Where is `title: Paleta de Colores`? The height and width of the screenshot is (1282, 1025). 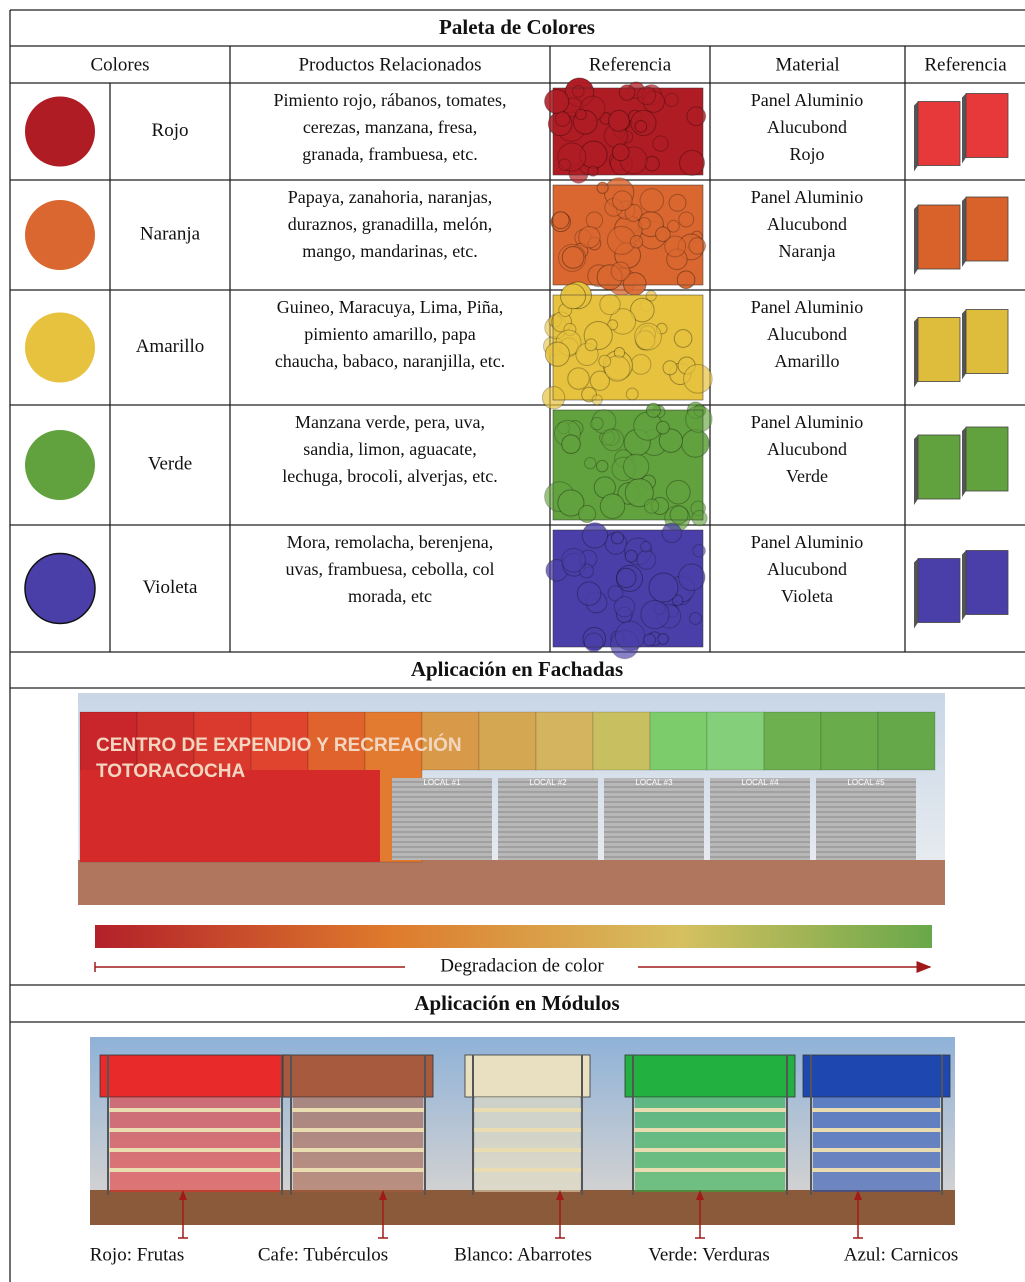 title: Paleta de Colores is located at coordinates (517, 27).